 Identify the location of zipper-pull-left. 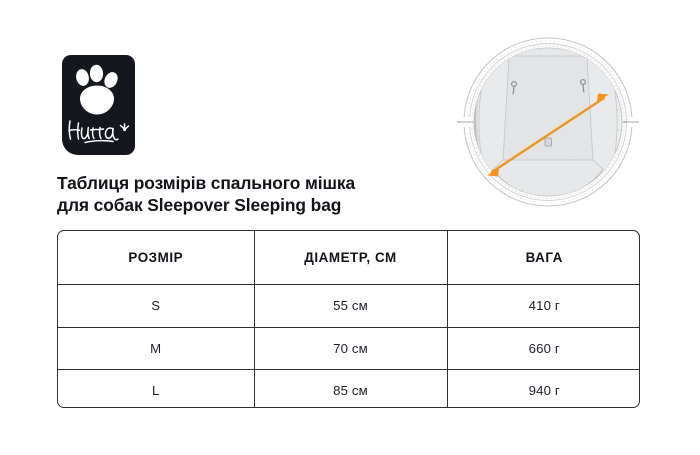
(513, 87).